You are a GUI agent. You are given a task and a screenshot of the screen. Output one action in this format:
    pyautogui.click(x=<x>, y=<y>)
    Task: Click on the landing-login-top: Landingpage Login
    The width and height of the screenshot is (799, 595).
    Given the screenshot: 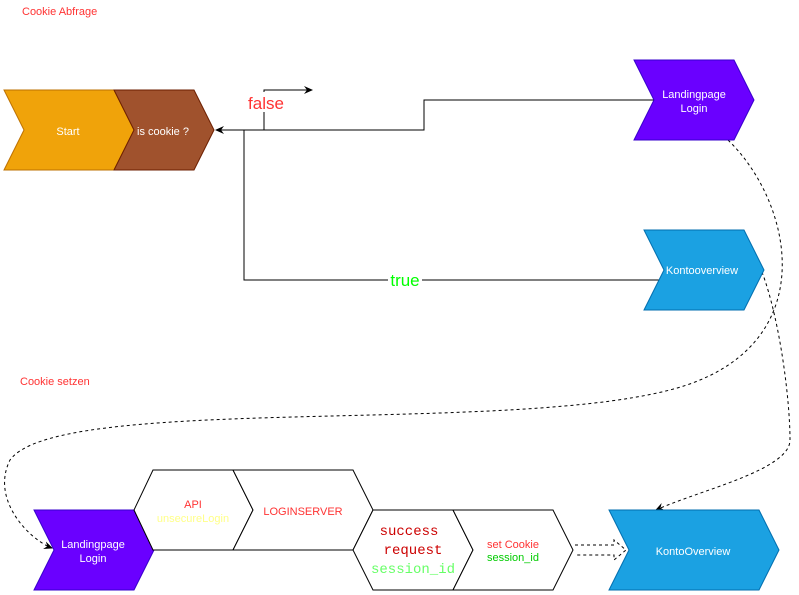 What is the action you would take?
    pyautogui.click(x=694, y=100)
    